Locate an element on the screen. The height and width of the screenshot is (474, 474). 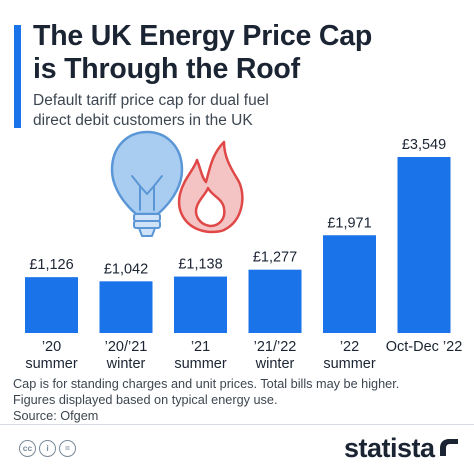
footer-divider is located at coordinates (237, 424).